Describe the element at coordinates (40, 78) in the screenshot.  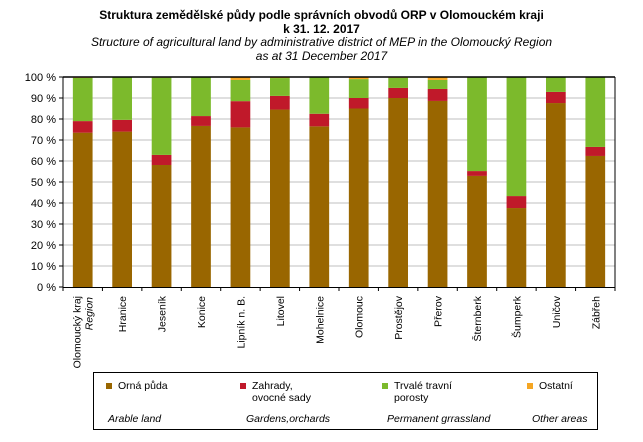
I see `y-tick-label: 100 %` at that location.